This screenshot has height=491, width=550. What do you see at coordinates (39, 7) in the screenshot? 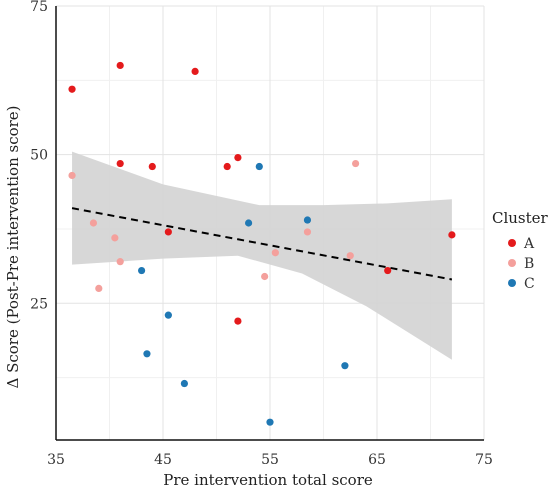
I see `y-tick-label: 75` at bounding box center [39, 7].